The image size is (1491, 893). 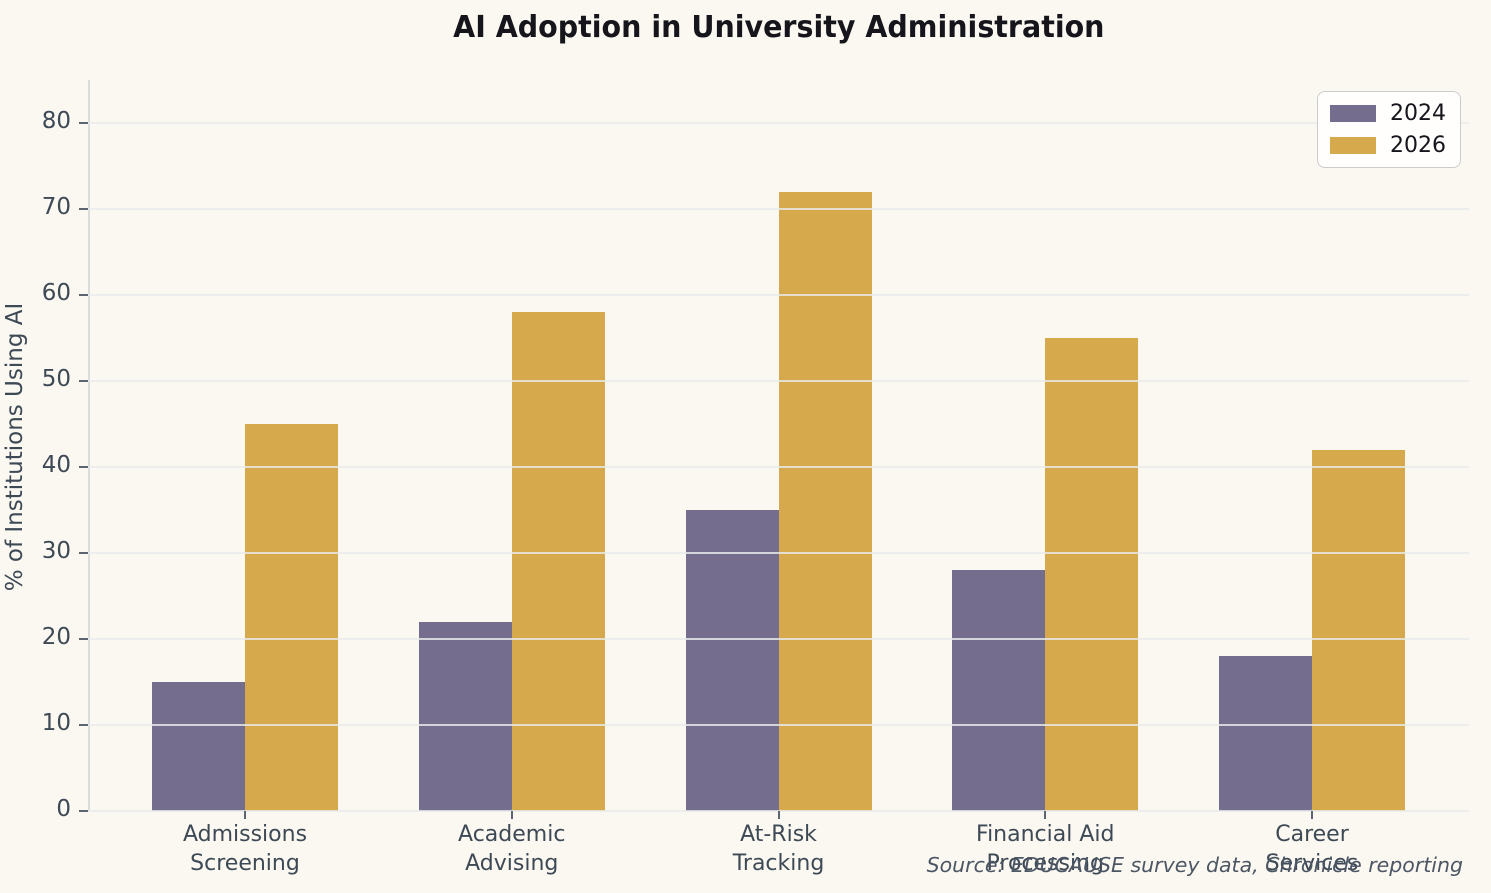 I want to click on bar-2024-career, so click(x=1265, y=733).